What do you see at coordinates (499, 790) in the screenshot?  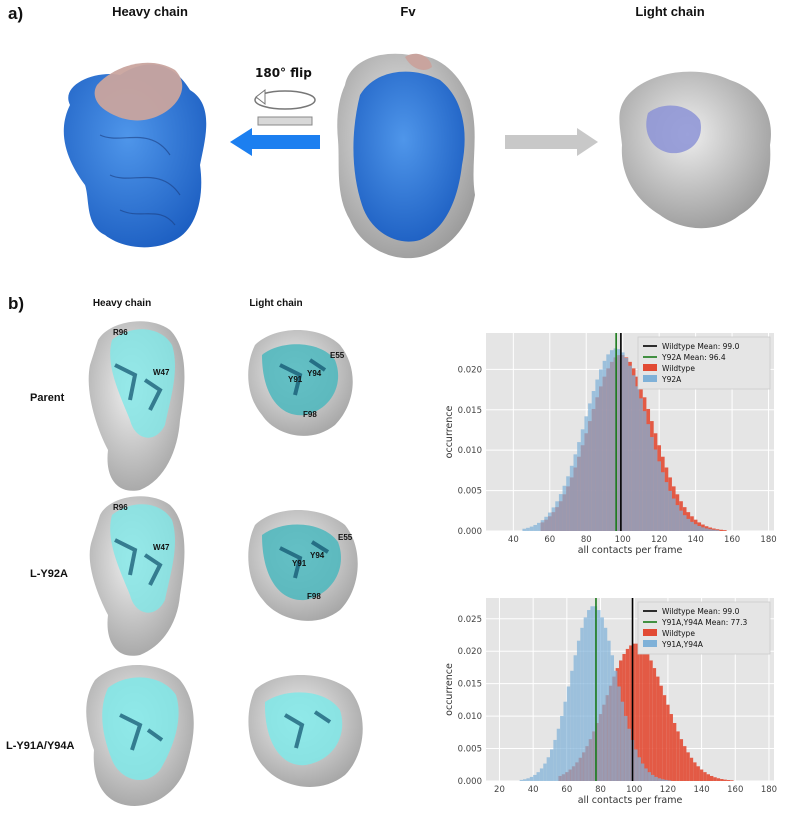 I see `x-tick-label: 20` at bounding box center [499, 790].